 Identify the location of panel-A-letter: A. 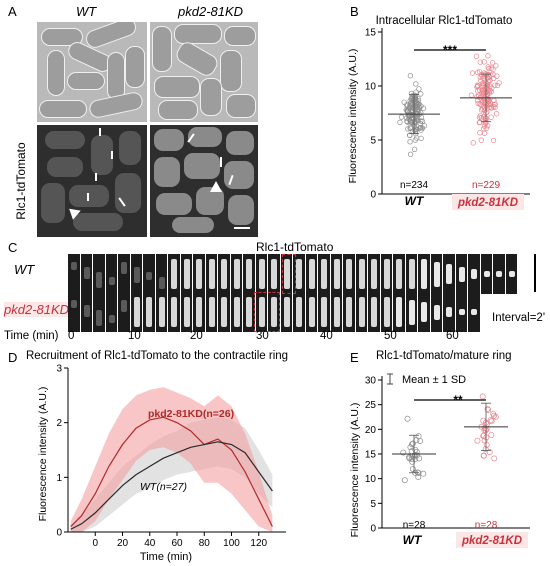
(12, 11).